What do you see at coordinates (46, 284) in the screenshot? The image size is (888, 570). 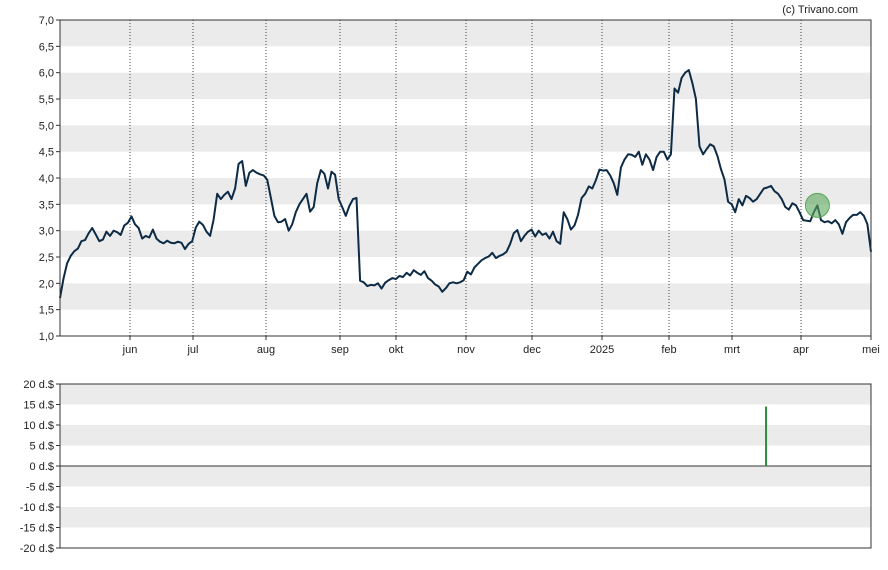 I see `y-tick-label: 2,0` at bounding box center [46, 284].